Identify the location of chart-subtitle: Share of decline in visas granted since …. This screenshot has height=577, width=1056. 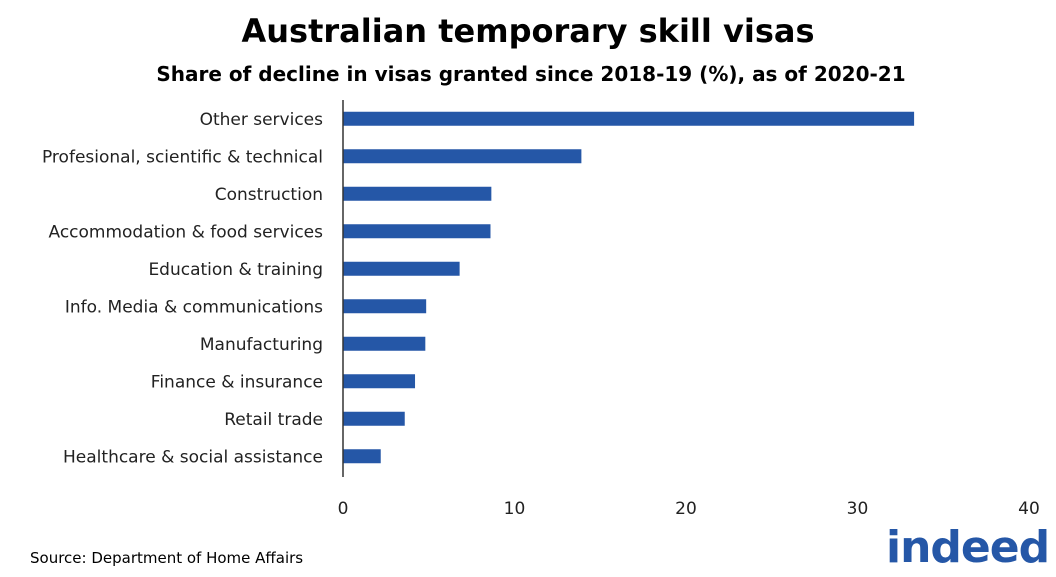
(531, 74).